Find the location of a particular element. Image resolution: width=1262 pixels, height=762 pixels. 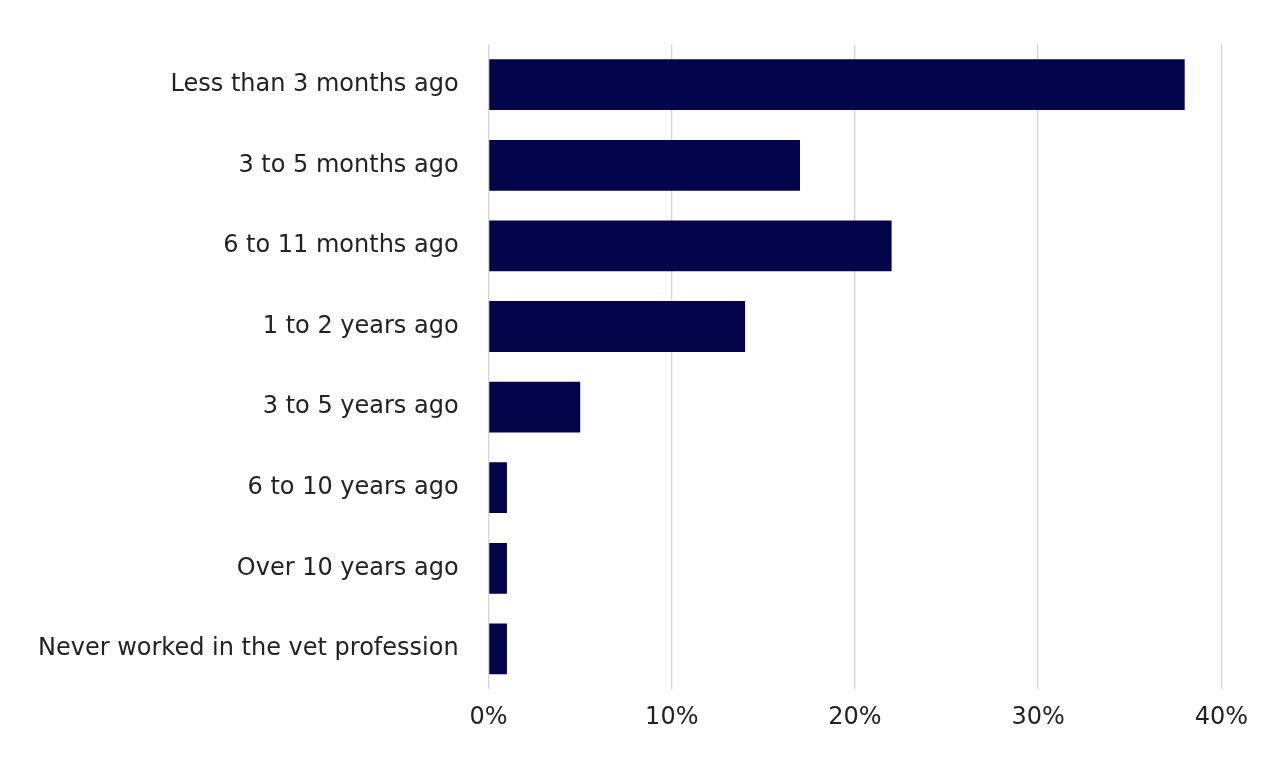

x-tick-label: 0% is located at coordinates (488, 715).